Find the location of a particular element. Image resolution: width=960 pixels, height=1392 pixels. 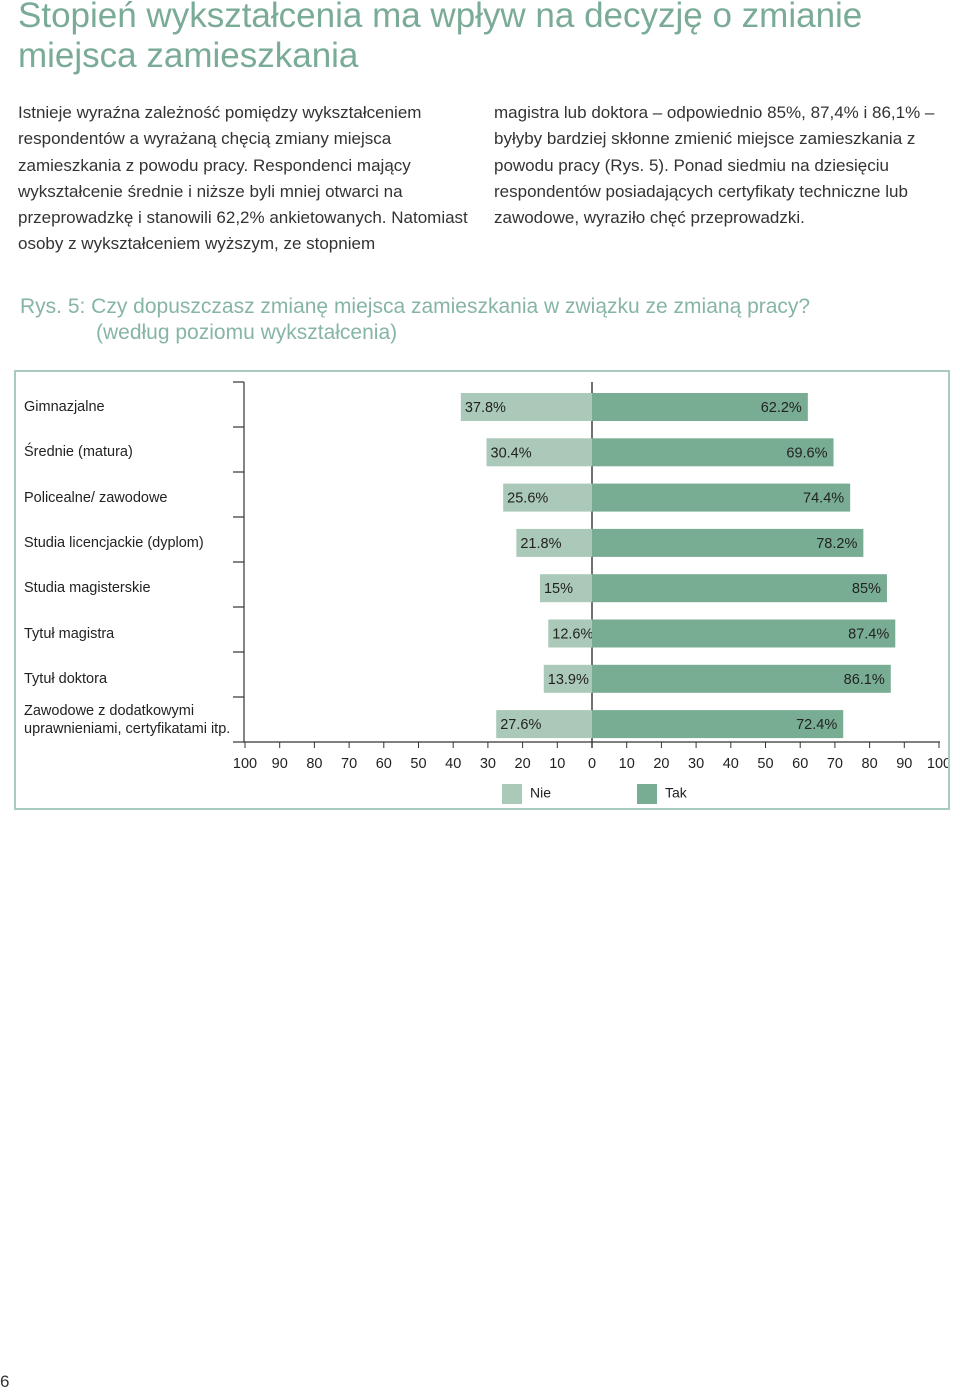

legend-label-nie: Nie is located at coordinates (541, 792).